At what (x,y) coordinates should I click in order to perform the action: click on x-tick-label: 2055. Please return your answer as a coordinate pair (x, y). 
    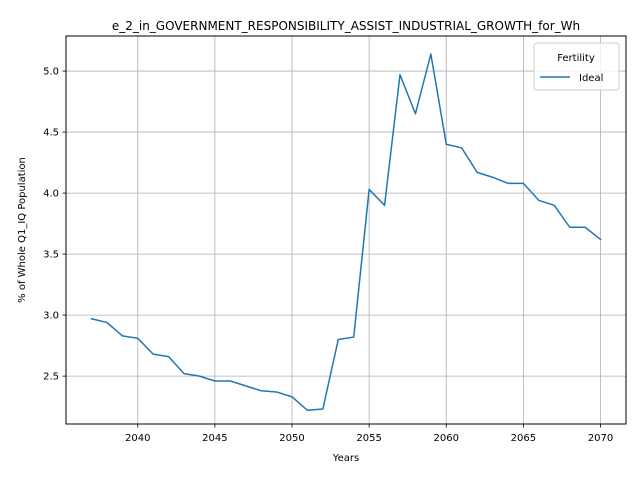
    Looking at the image, I should click on (368, 438).